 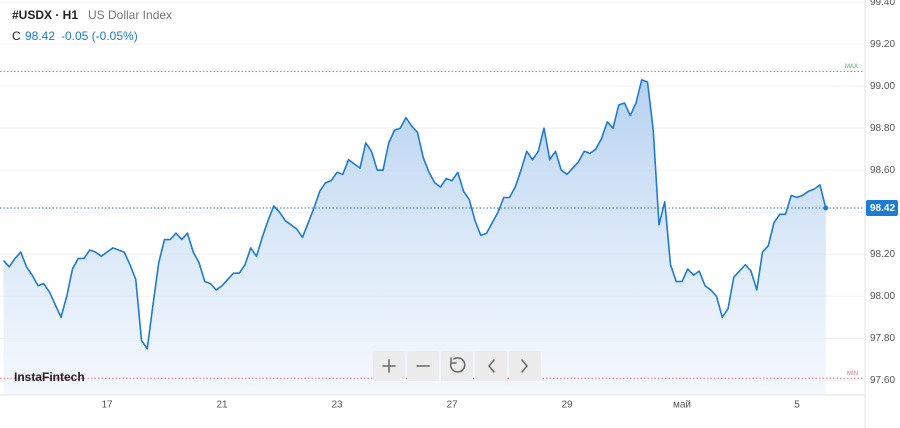 What do you see at coordinates (130, 15) in the screenshot?
I see `instrument-name: US Dollar Index` at bounding box center [130, 15].